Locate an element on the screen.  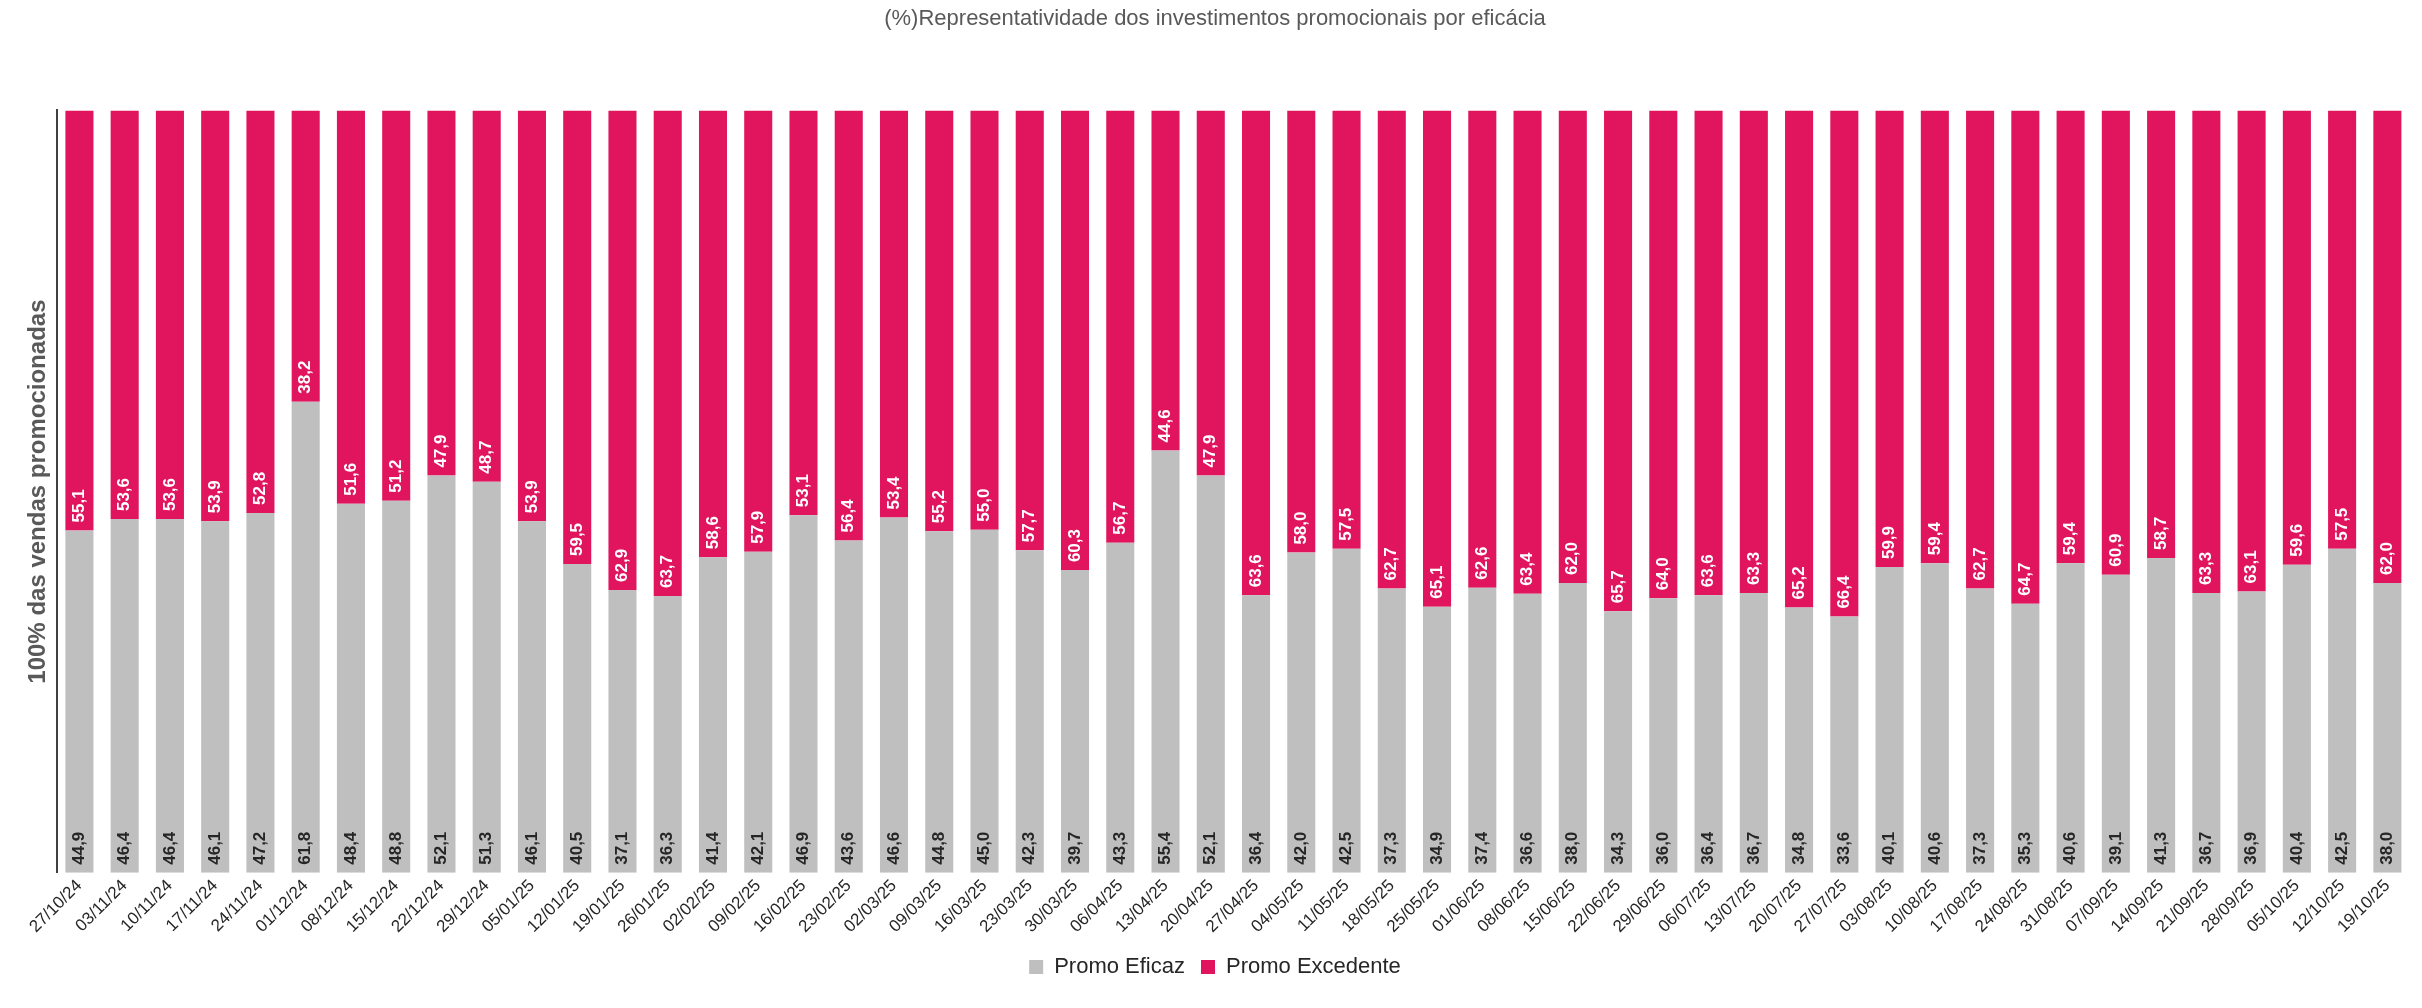
data-label: 56,7 is located at coordinates (1119, 518).